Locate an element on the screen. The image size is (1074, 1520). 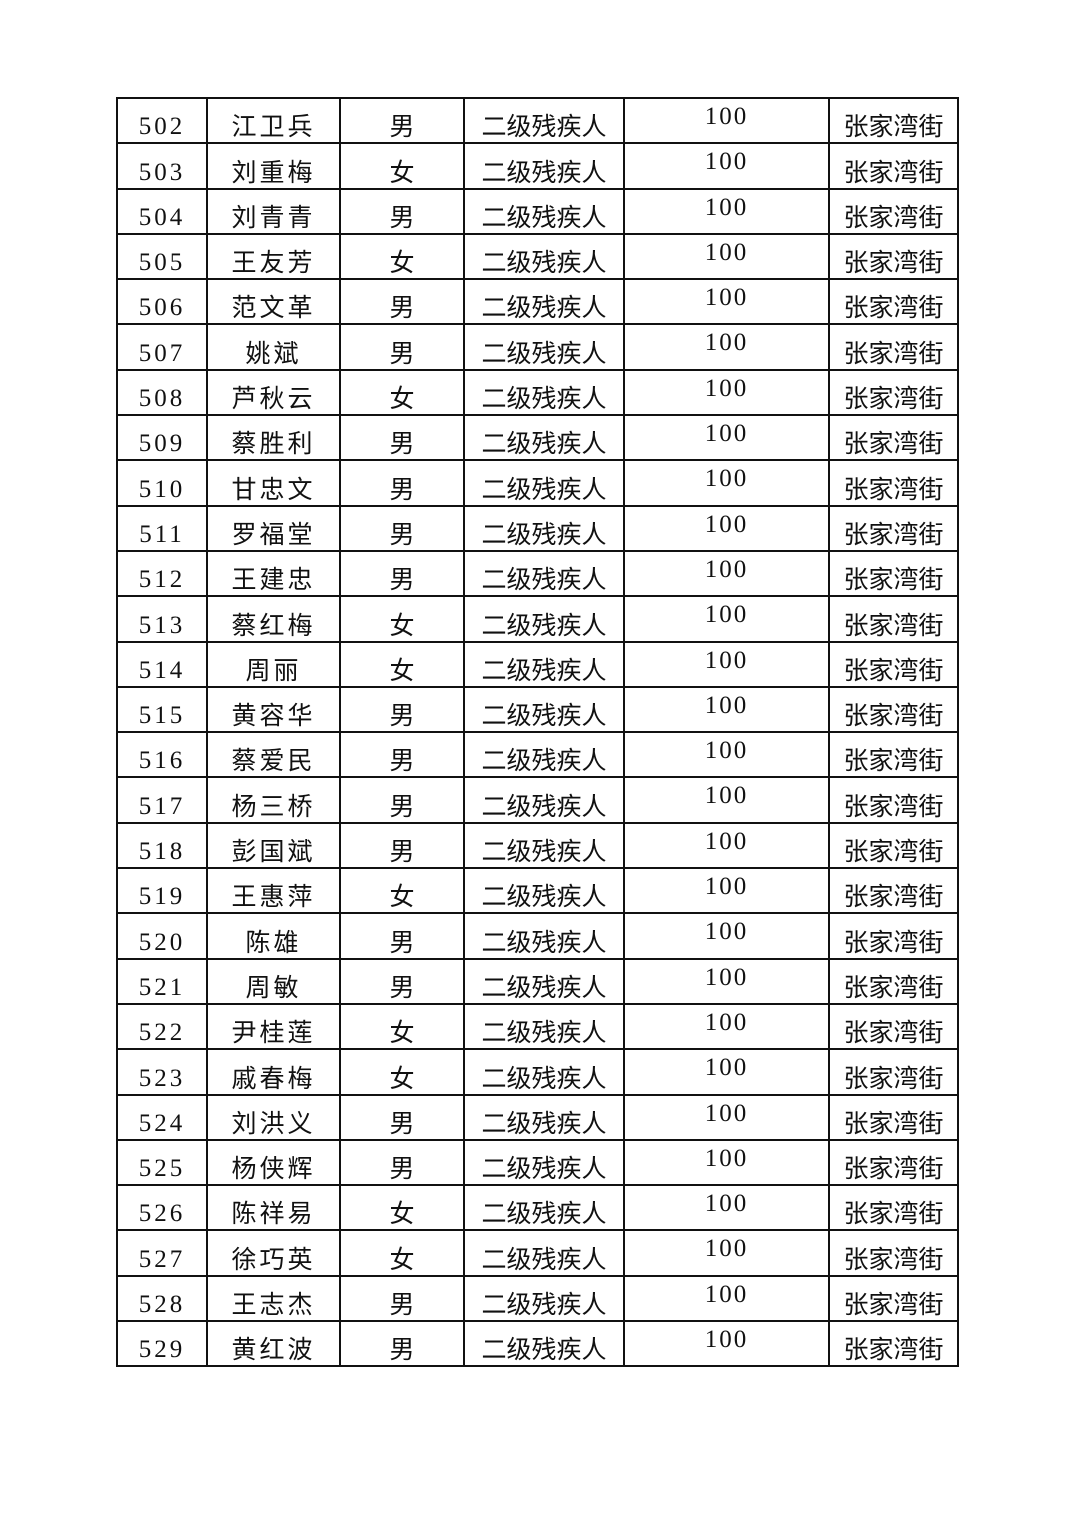
person-name-cell: 蔡红梅 is located at coordinates (273, 619).